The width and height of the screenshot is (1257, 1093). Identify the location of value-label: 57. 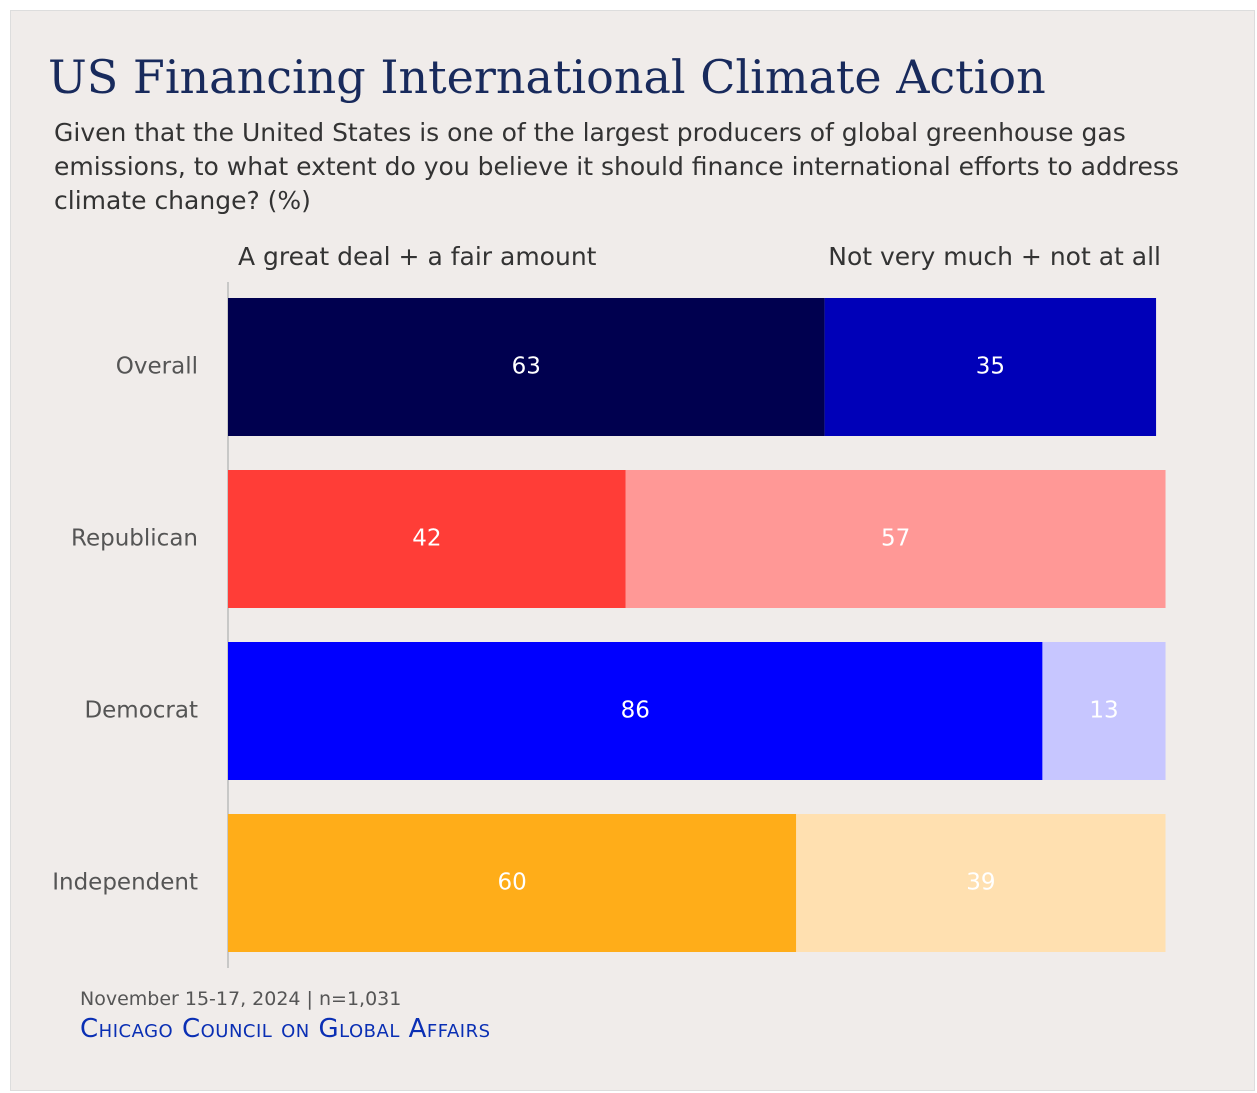
(895, 539).